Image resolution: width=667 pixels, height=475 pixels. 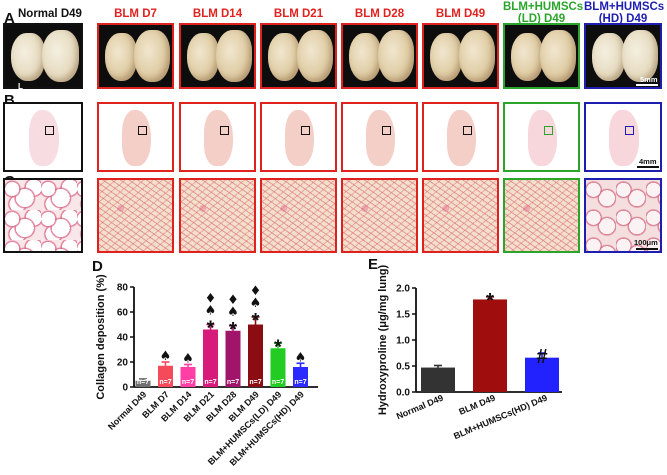 What do you see at coordinates (233, 382) in the screenshot?
I see `n-label-4: n=7` at bounding box center [233, 382].